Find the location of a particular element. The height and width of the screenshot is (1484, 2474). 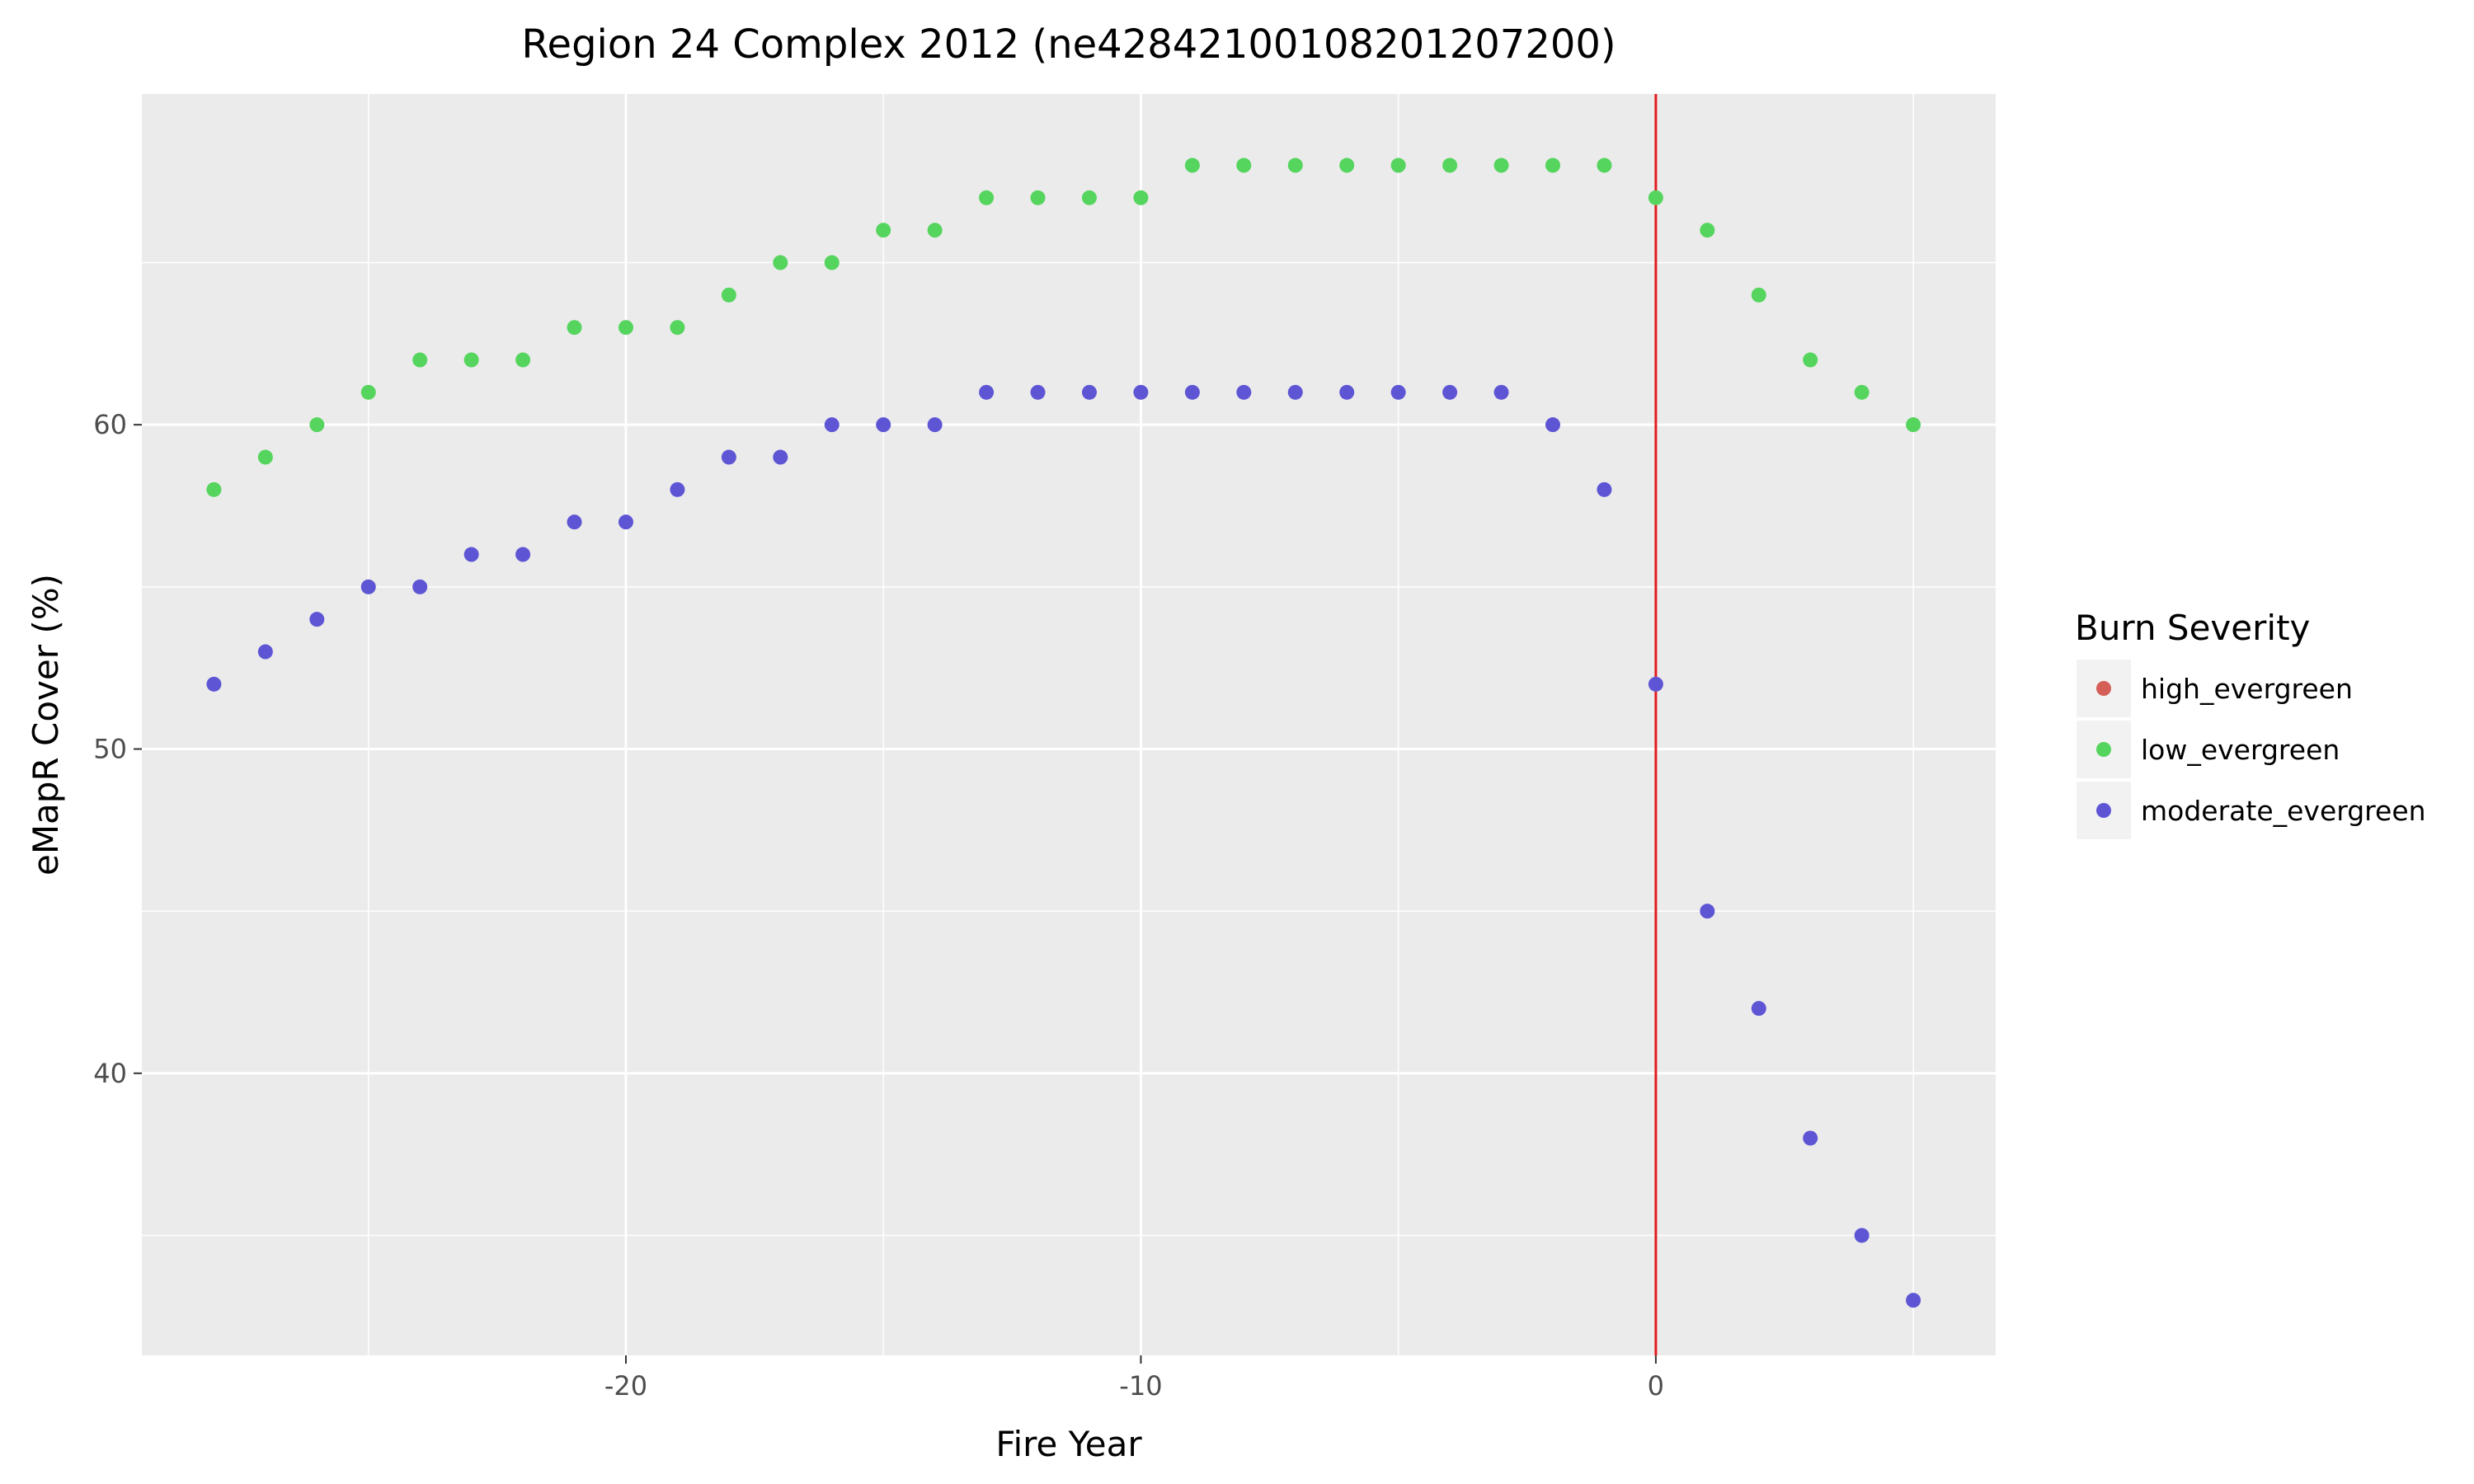

legend-label-high_evergreen: high_evergreen is located at coordinates (2247, 689).